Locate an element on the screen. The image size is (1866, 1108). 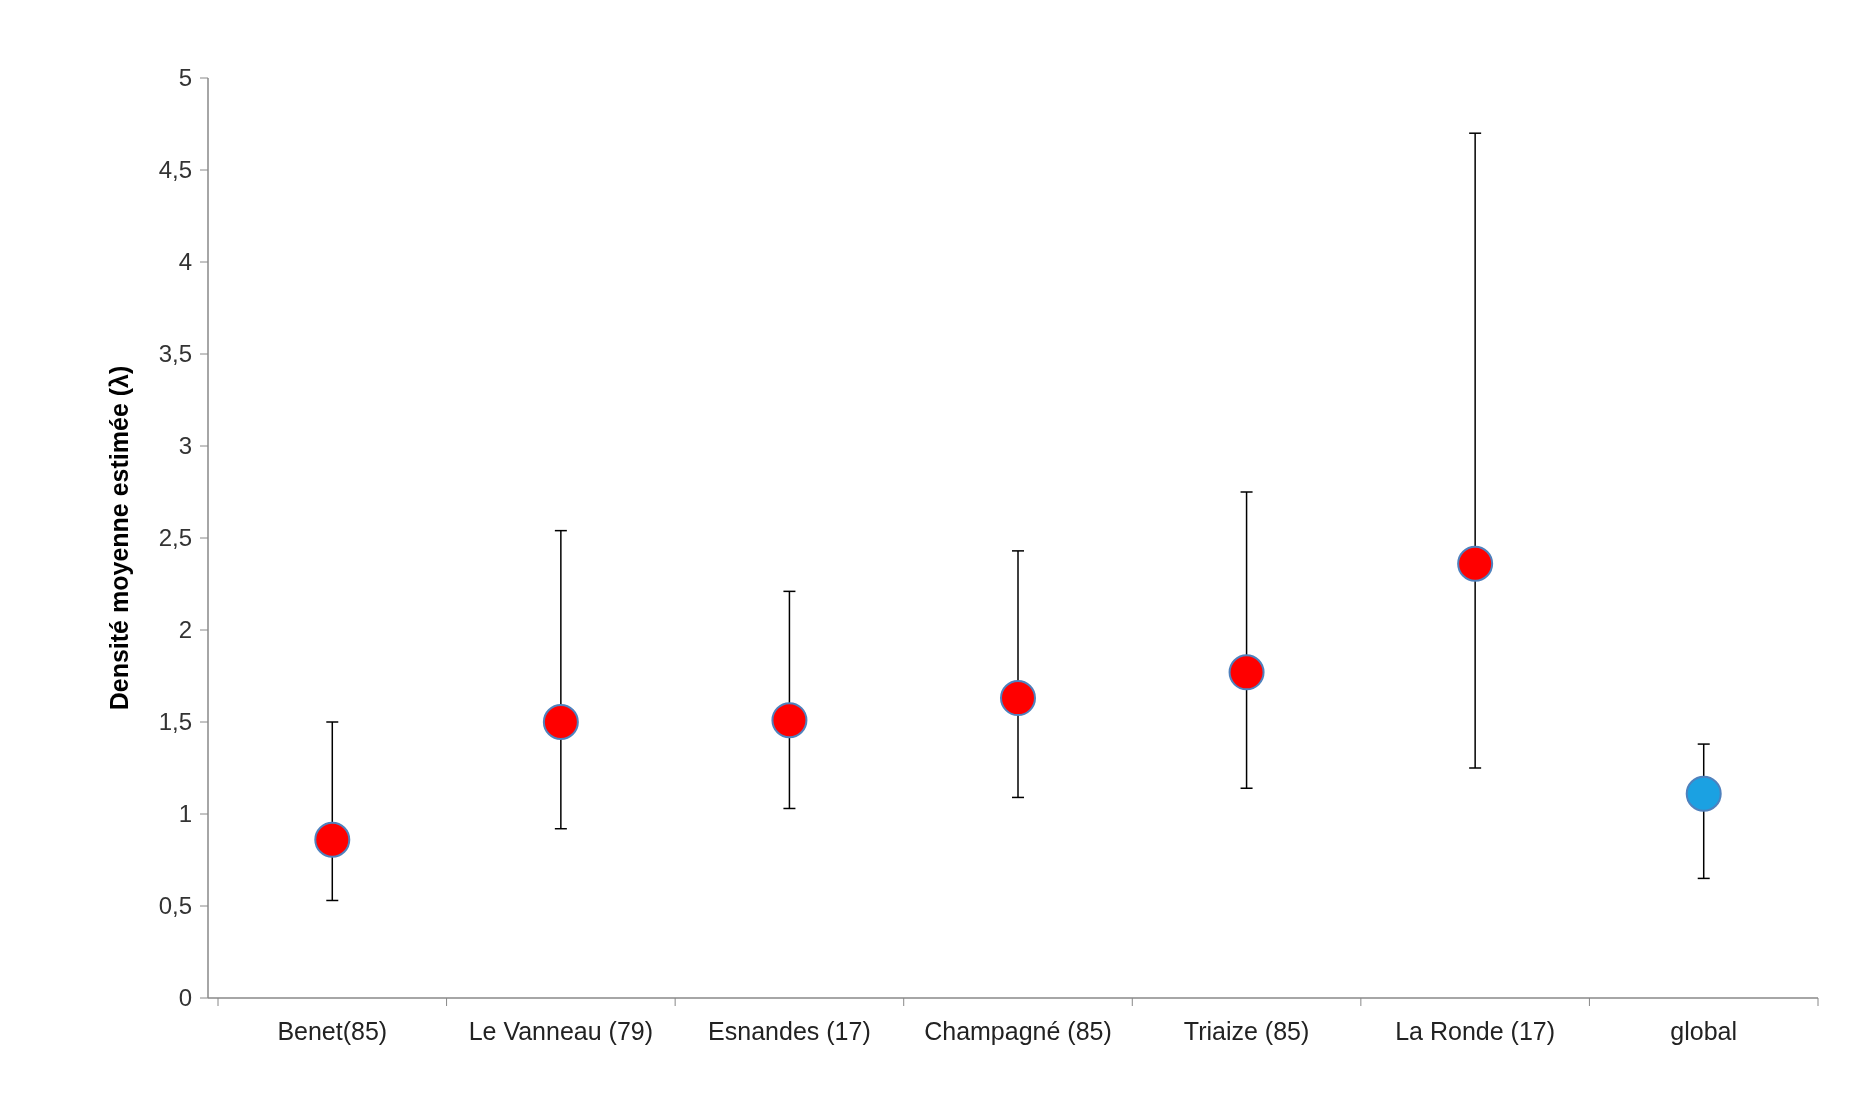
x-tick-label: Esnandes (17) is located at coordinates (789, 1031).